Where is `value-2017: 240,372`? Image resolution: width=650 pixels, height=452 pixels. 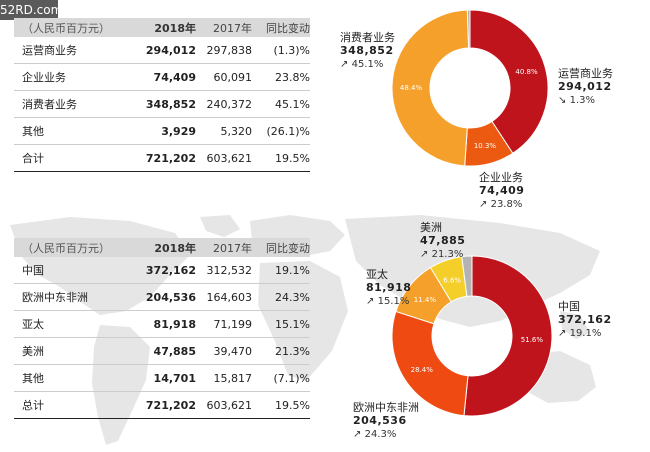
value-2017: 240,372 is located at coordinates (229, 104).